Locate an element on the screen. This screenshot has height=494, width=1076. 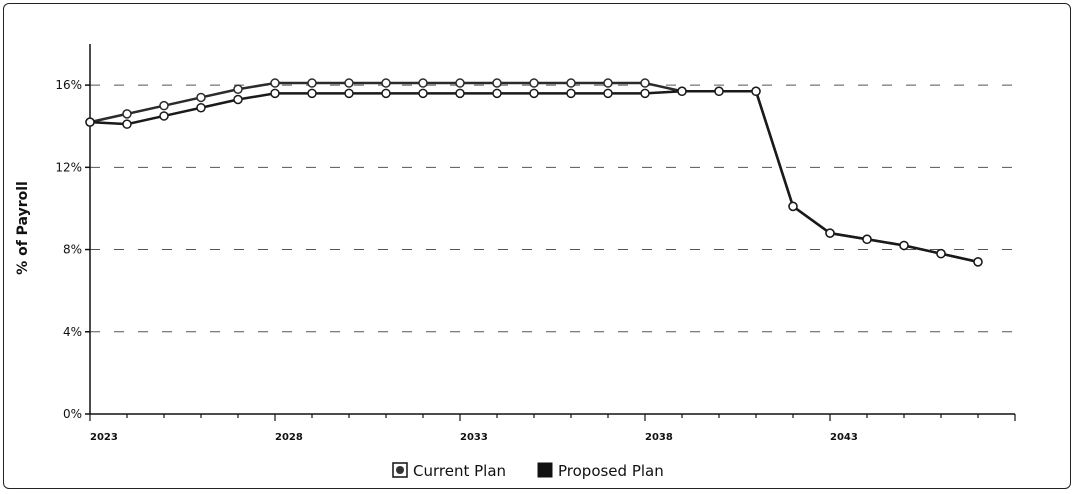
legend-item-current-plan: Current Plan is located at coordinates (449, 471).